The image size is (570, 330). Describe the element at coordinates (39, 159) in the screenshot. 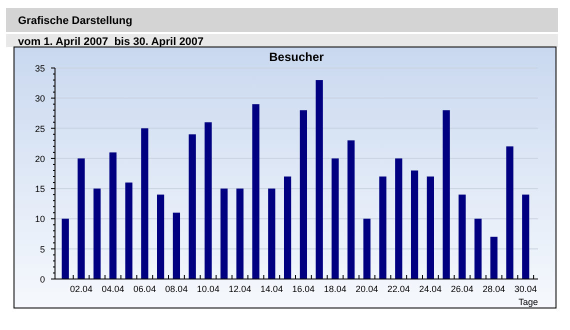

I see `y-tick-label: 20` at that location.